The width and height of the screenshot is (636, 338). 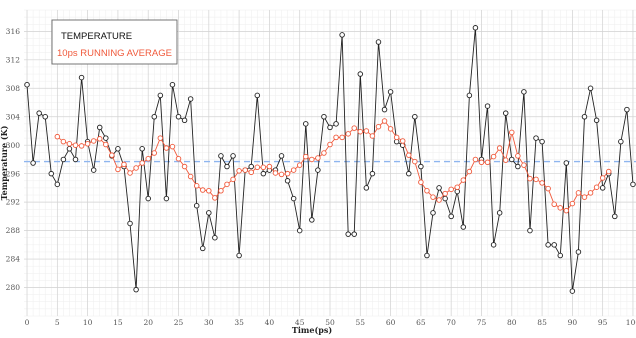 What do you see at coordinates (118, 322) in the screenshot?
I see `x-tick-label: 15` at bounding box center [118, 322].